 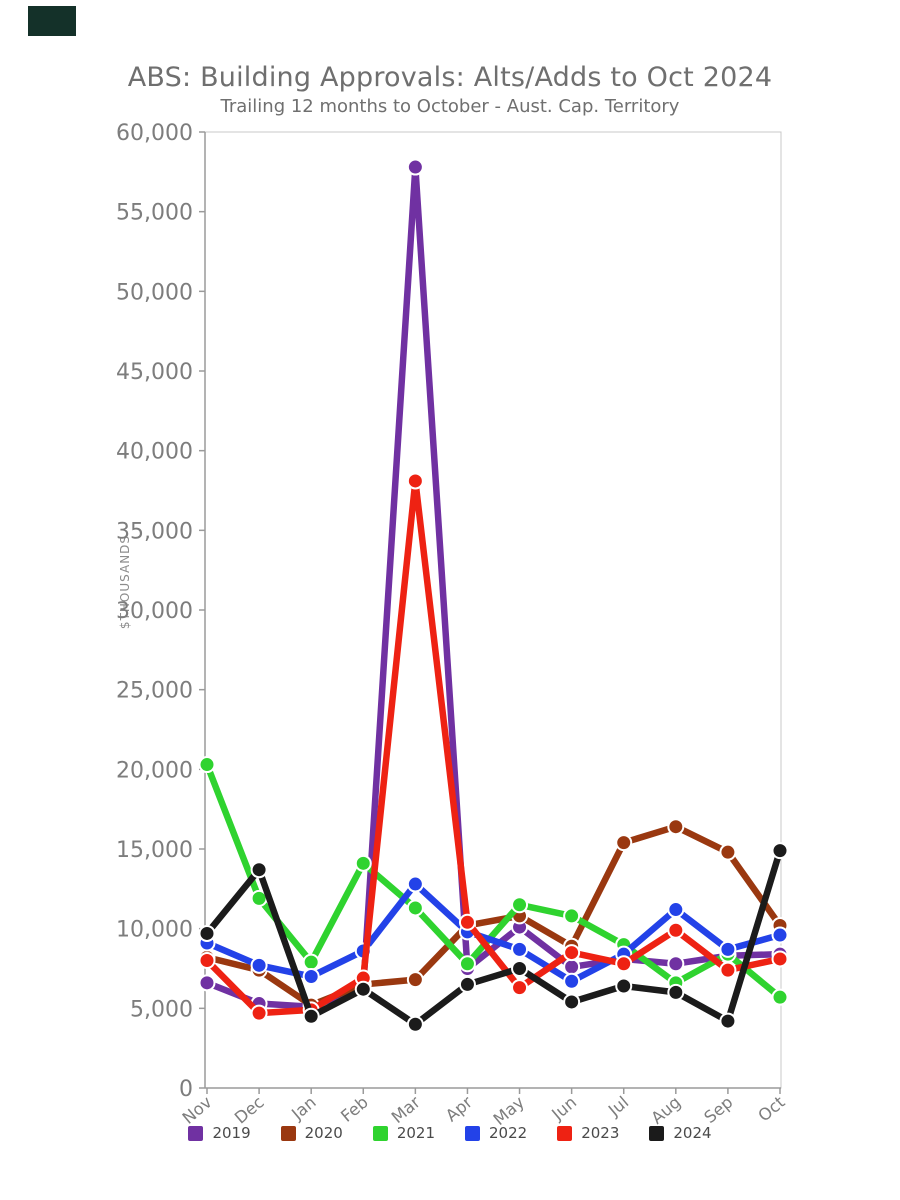 I want to click on legend-item-2022: 2022, so click(x=496, y=1133).